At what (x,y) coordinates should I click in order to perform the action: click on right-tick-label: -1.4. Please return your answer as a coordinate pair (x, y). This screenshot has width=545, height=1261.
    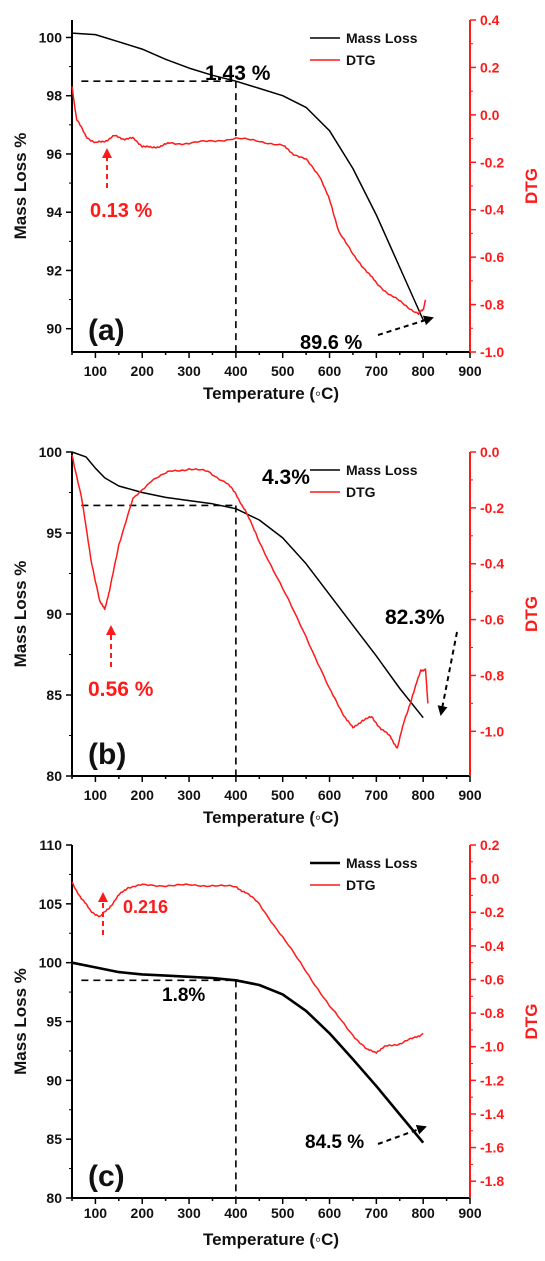
    Looking at the image, I should click on (492, 1114).